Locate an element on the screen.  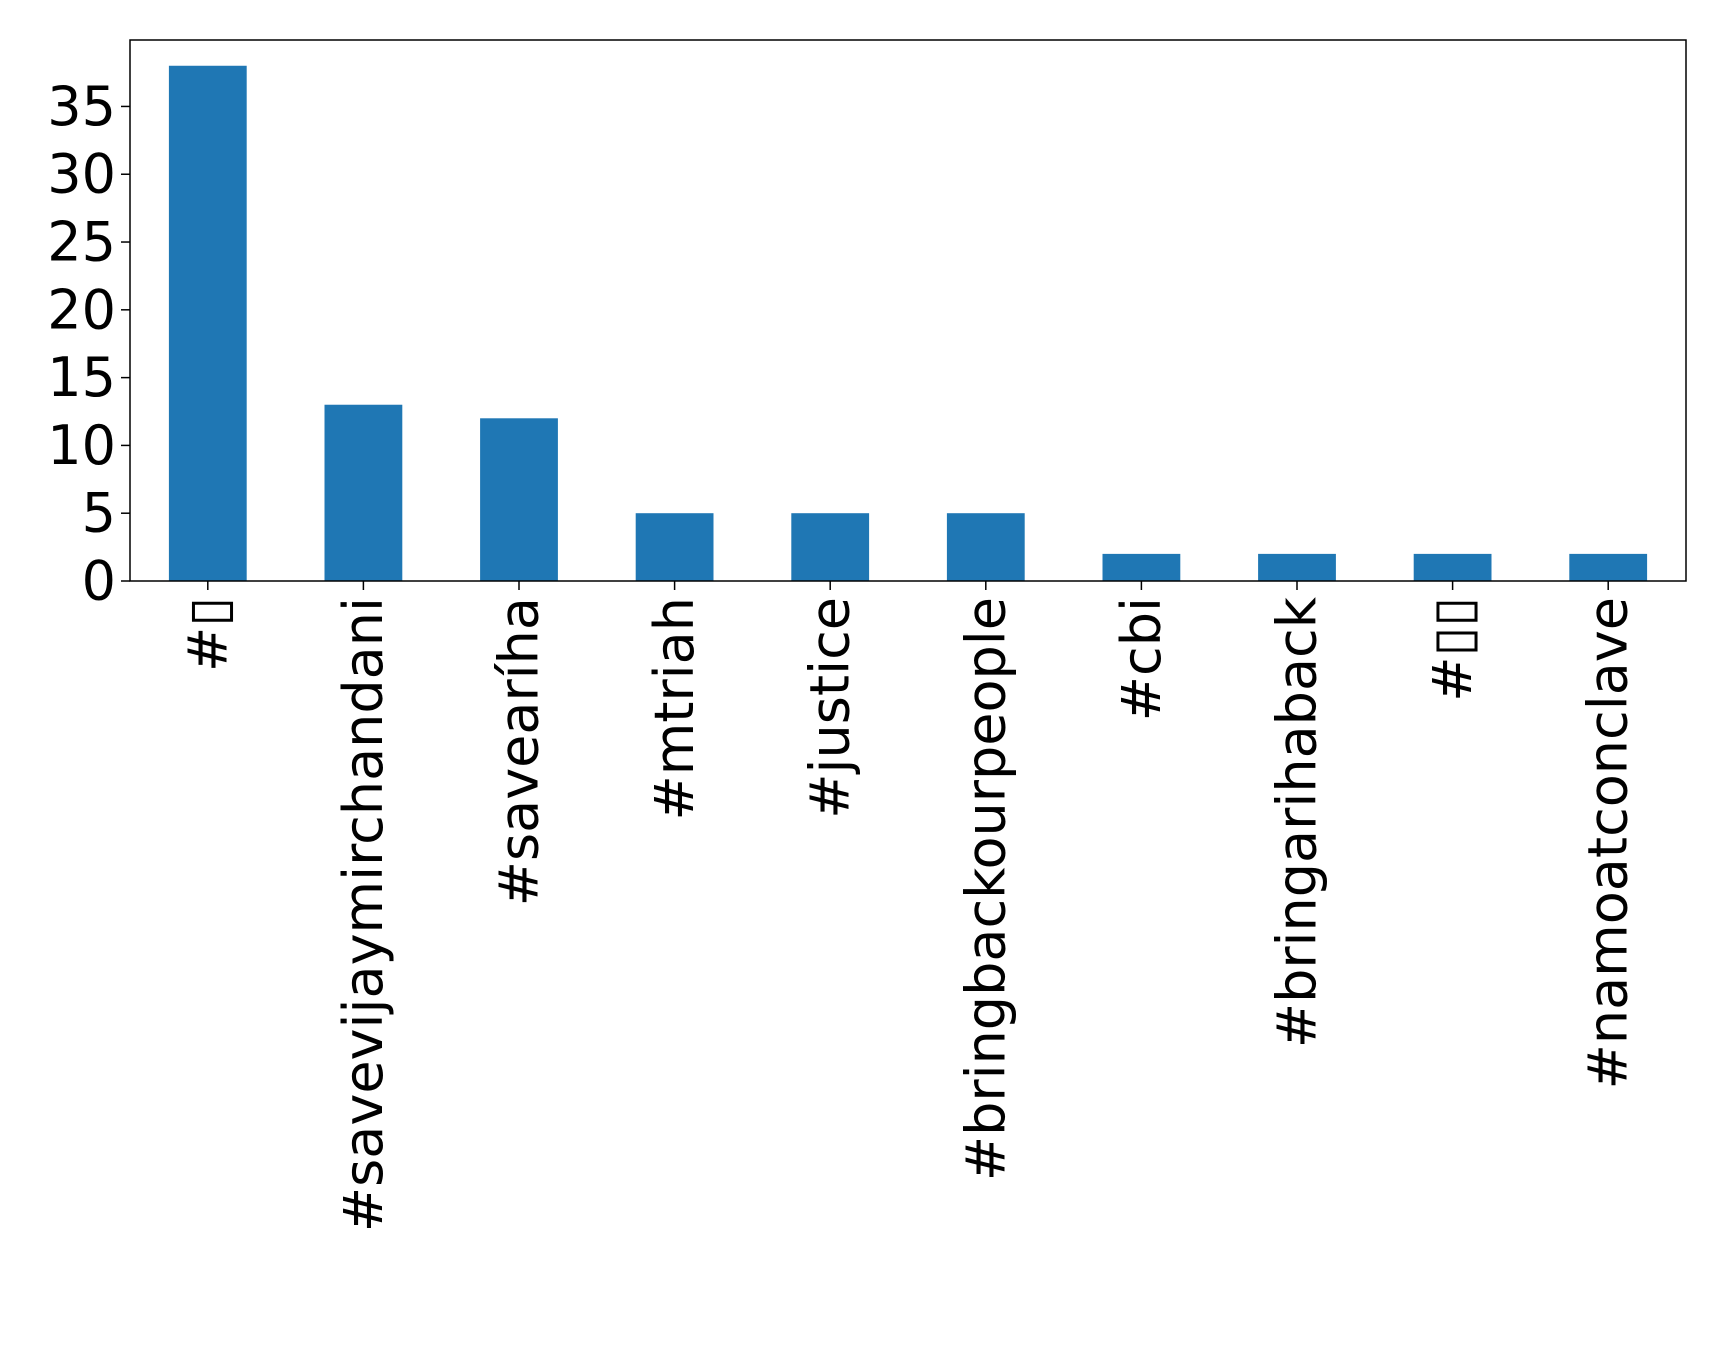
x-tick-label: #savevijaymirchandani is located at coordinates (363, 914).